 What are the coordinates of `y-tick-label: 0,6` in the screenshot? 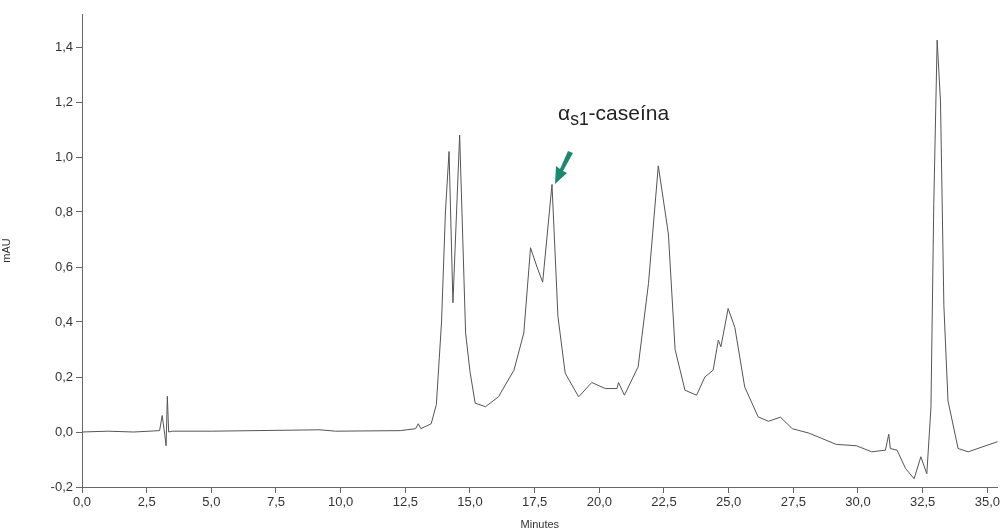 It's located at (63, 266).